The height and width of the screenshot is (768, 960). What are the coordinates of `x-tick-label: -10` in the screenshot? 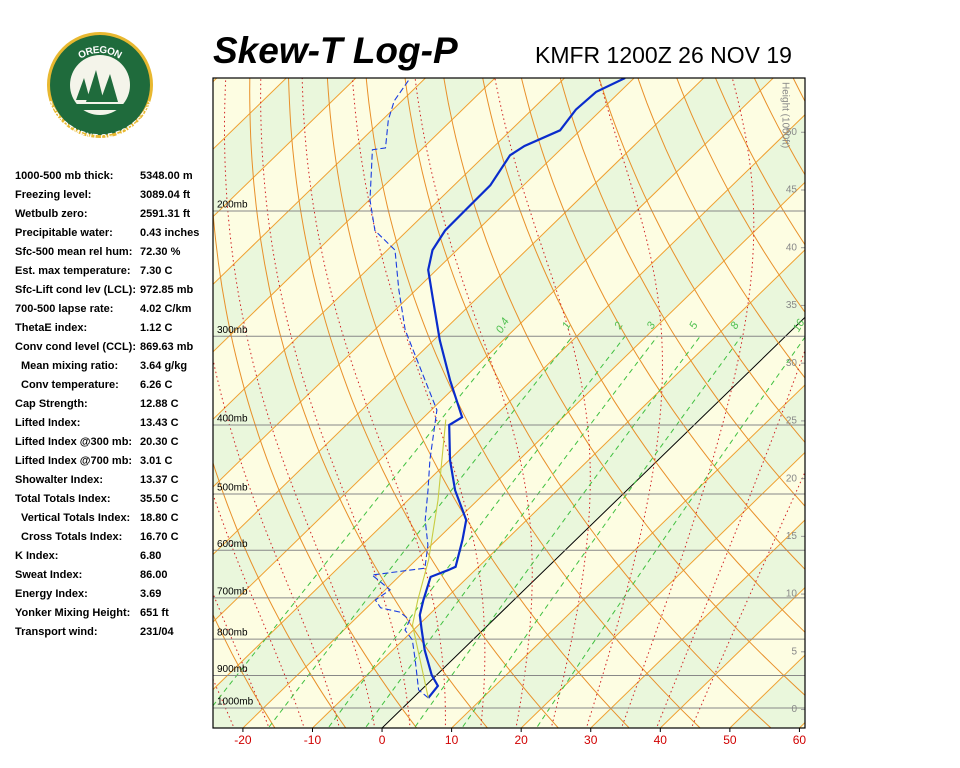 It's located at (313, 740).